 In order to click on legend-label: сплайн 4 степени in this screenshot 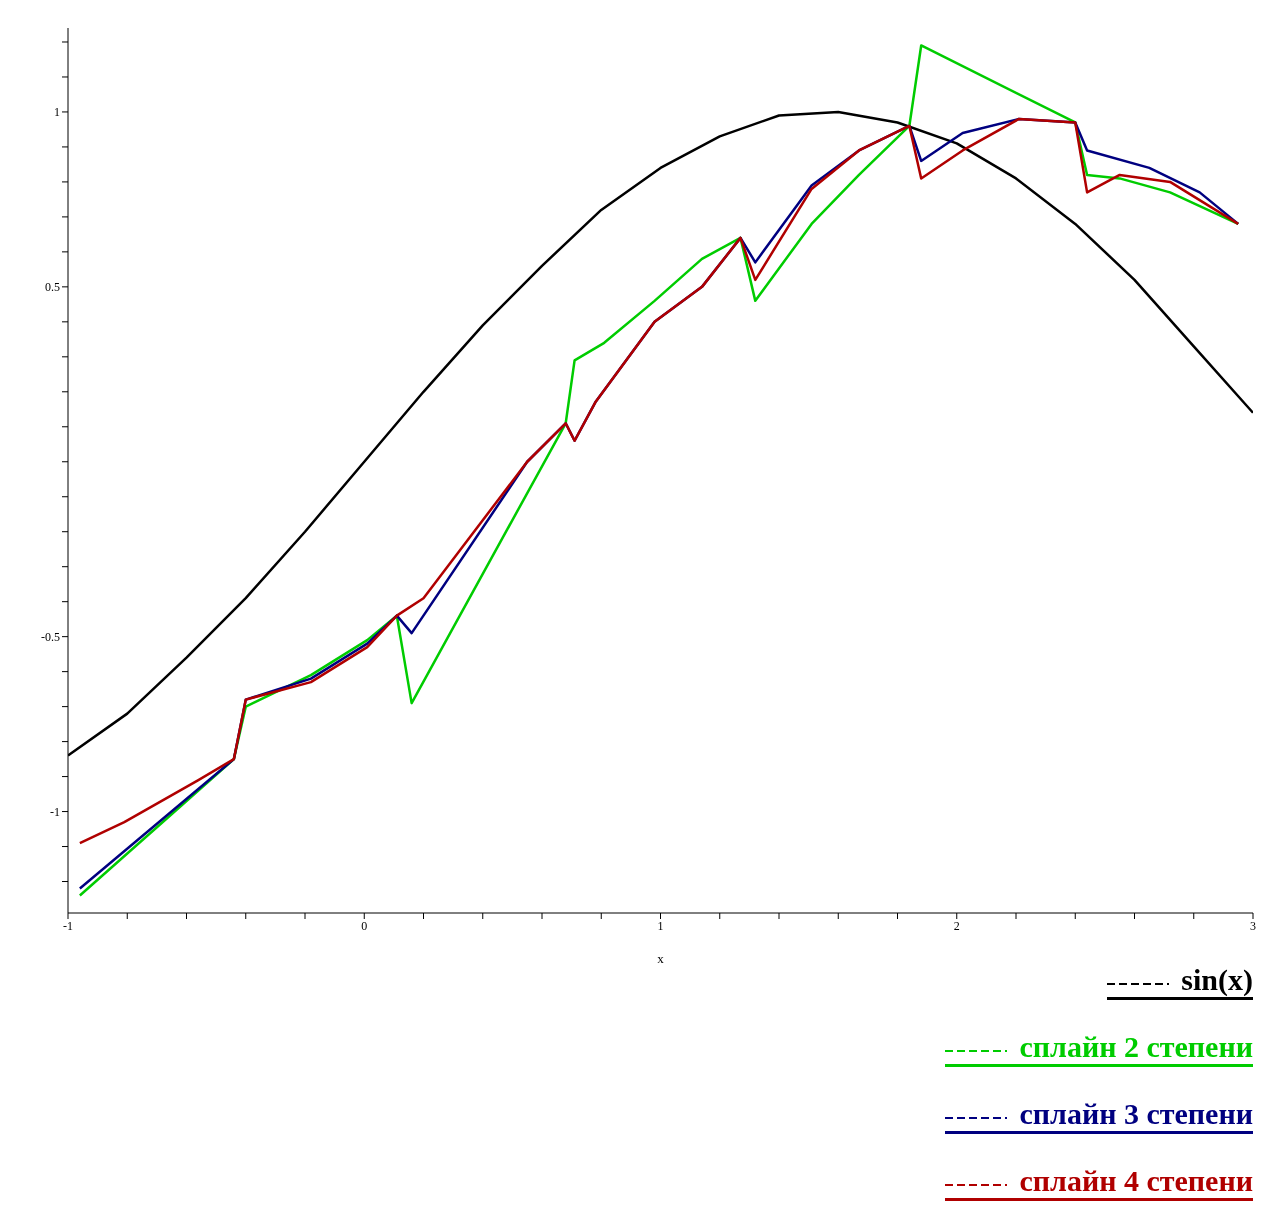, I will do `click(1136, 1181)`.